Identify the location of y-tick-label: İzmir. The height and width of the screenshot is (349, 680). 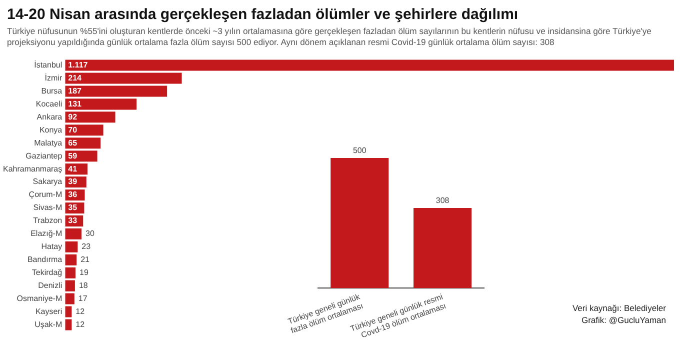
(53, 77).